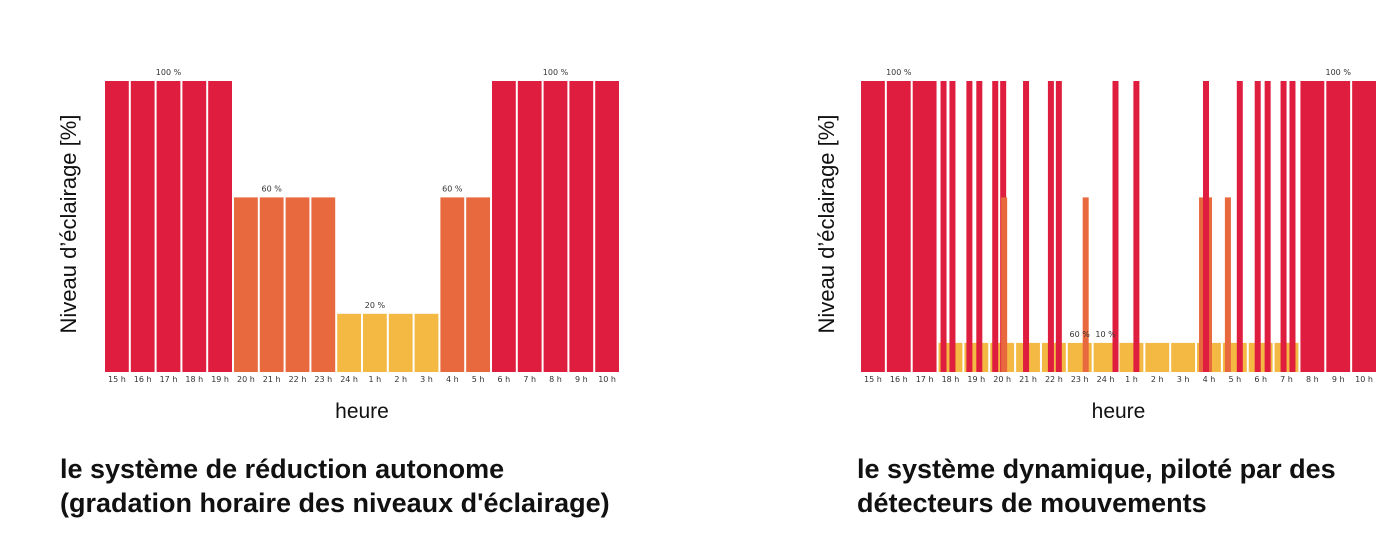  What do you see at coordinates (282, 469) in the screenshot?
I see `caption-left-line-1: le système de réduction autonome` at bounding box center [282, 469].